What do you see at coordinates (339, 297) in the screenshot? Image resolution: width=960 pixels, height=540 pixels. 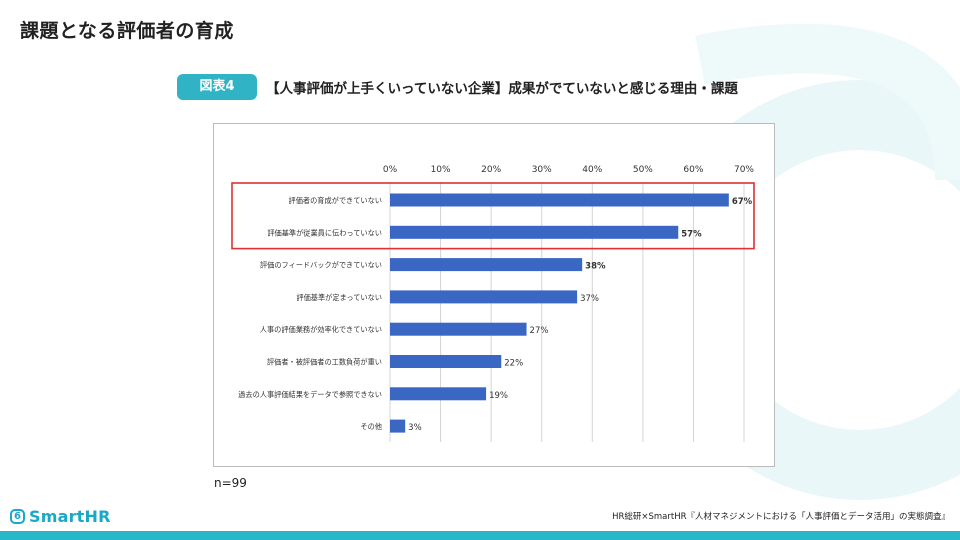 I see `category-label: 評価基準が定まっていない` at bounding box center [339, 297].